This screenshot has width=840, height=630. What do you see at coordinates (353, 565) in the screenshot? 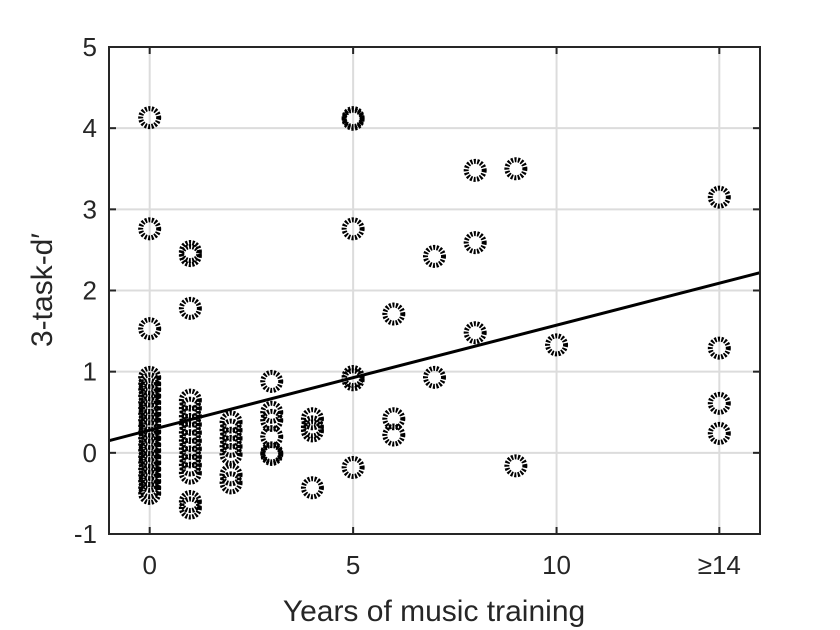
I see `x-tick-label: 5` at bounding box center [353, 565].